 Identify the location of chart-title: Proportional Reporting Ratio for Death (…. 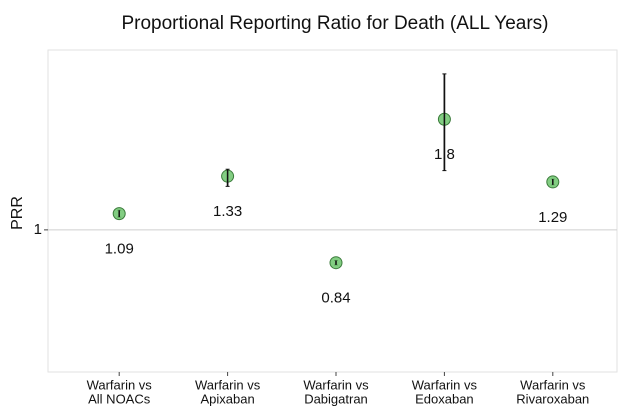
(334, 23).